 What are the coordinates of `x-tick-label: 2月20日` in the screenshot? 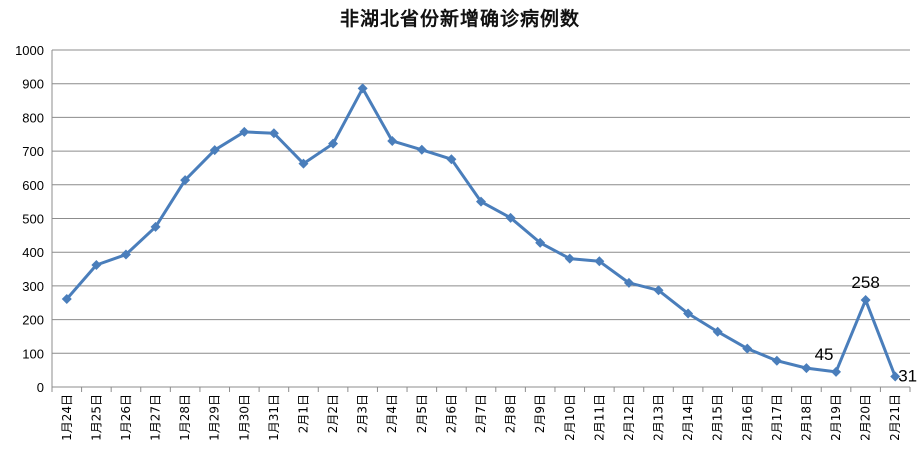 It's located at (866, 417).